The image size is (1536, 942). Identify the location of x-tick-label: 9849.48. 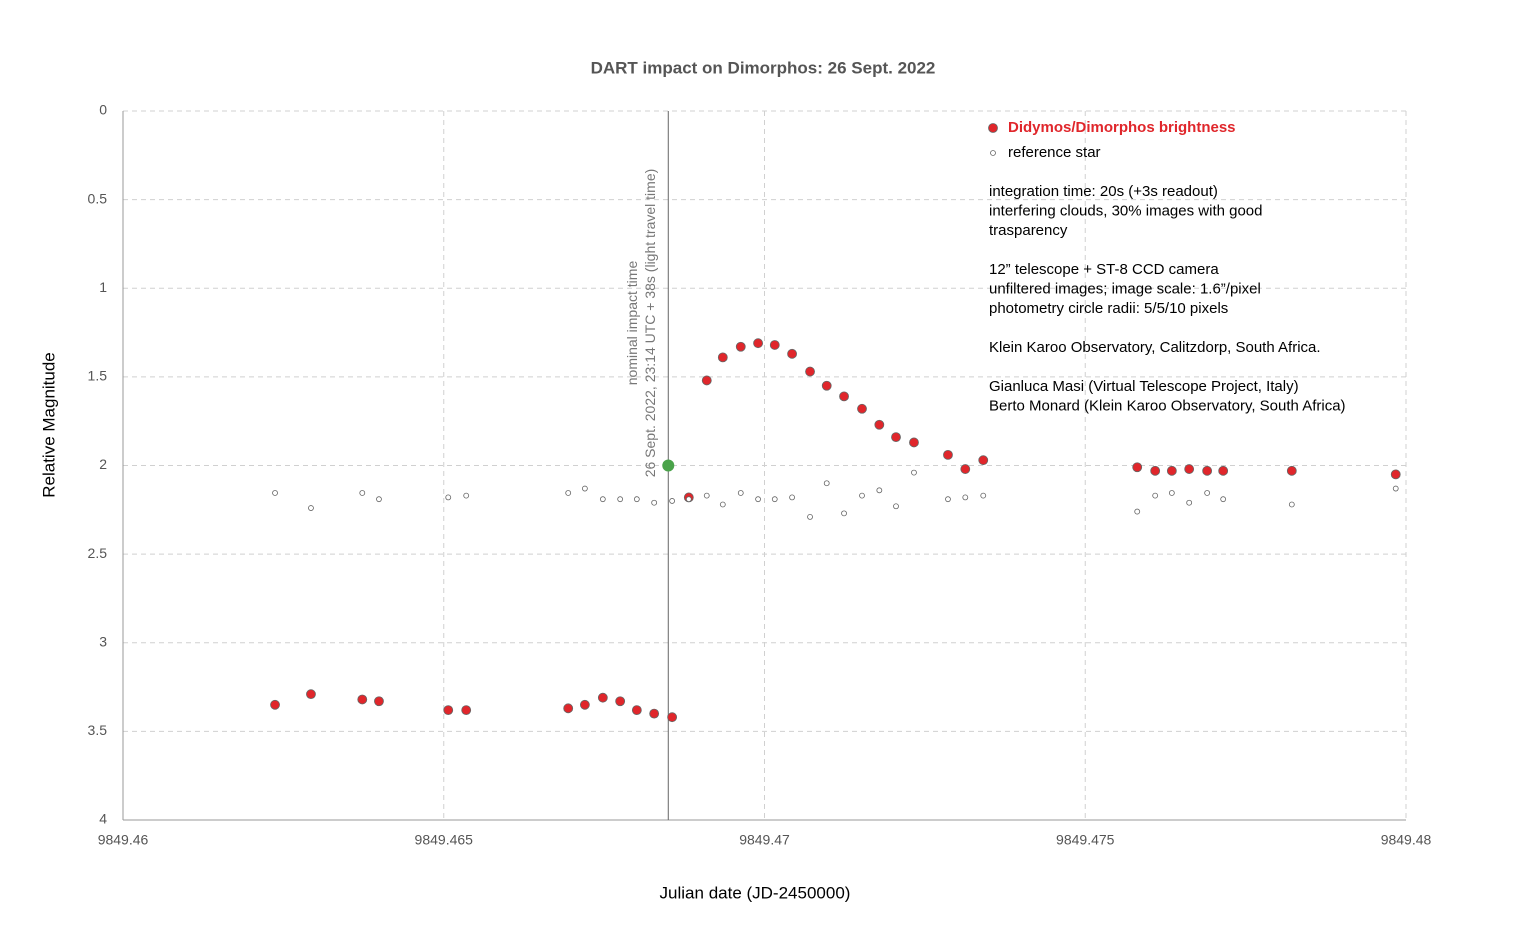
(1406, 840).